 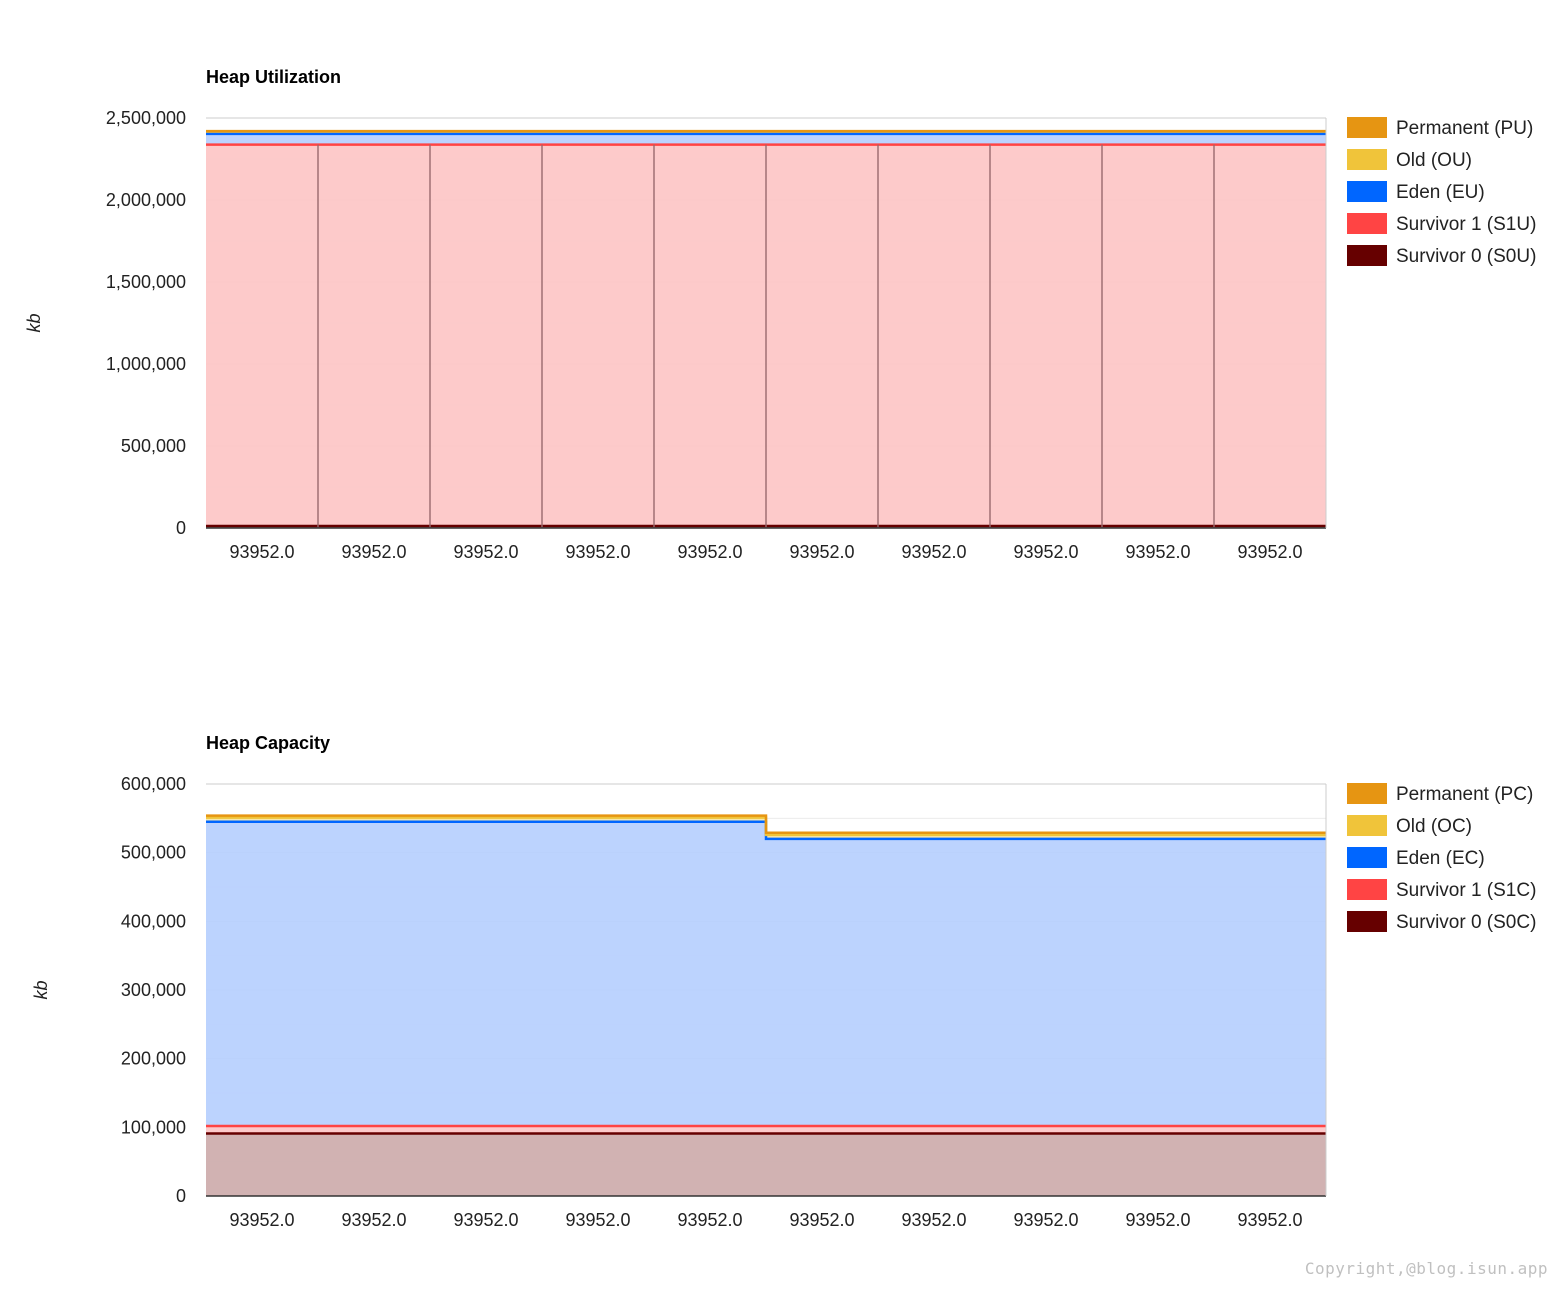 What do you see at coordinates (153, 1059) in the screenshot?
I see `y-tick-label: 200,000` at bounding box center [153, 1059].